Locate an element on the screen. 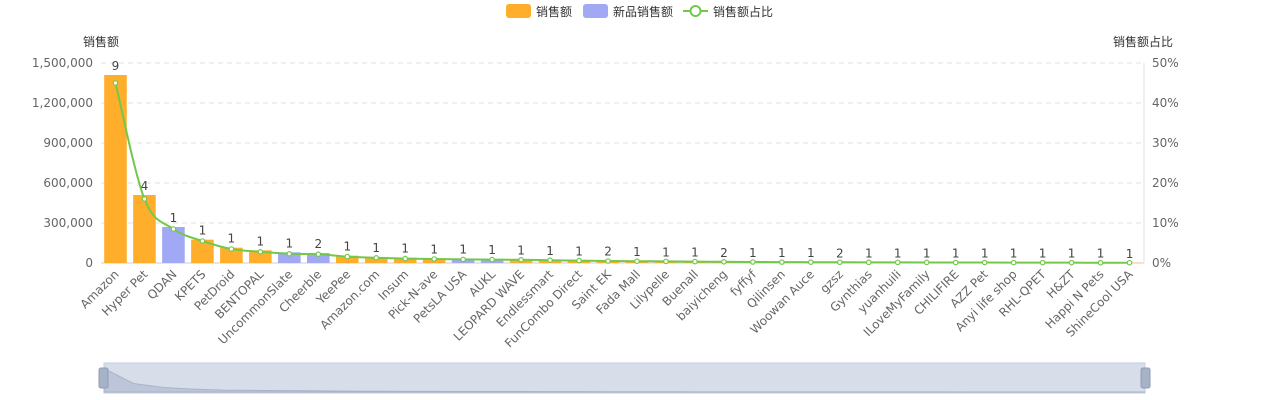 The image size is (1278, 400). bar-count-label: 9 is located at coordinates (116, 66).